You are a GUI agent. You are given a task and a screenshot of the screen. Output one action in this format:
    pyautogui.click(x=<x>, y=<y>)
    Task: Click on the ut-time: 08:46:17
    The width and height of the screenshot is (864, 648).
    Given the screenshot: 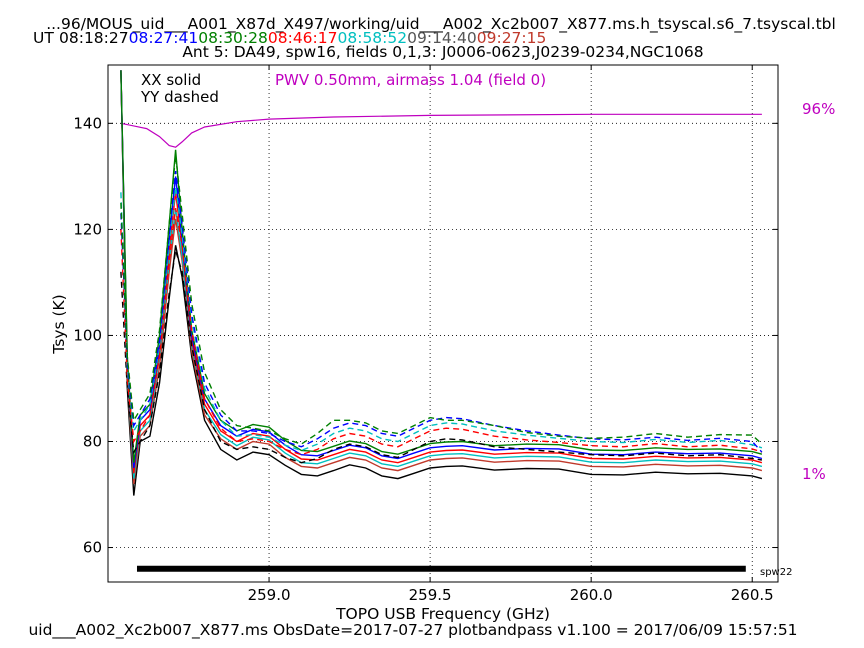 What is the action you would take?
    pyautogui.click(x=303, y=38)
    